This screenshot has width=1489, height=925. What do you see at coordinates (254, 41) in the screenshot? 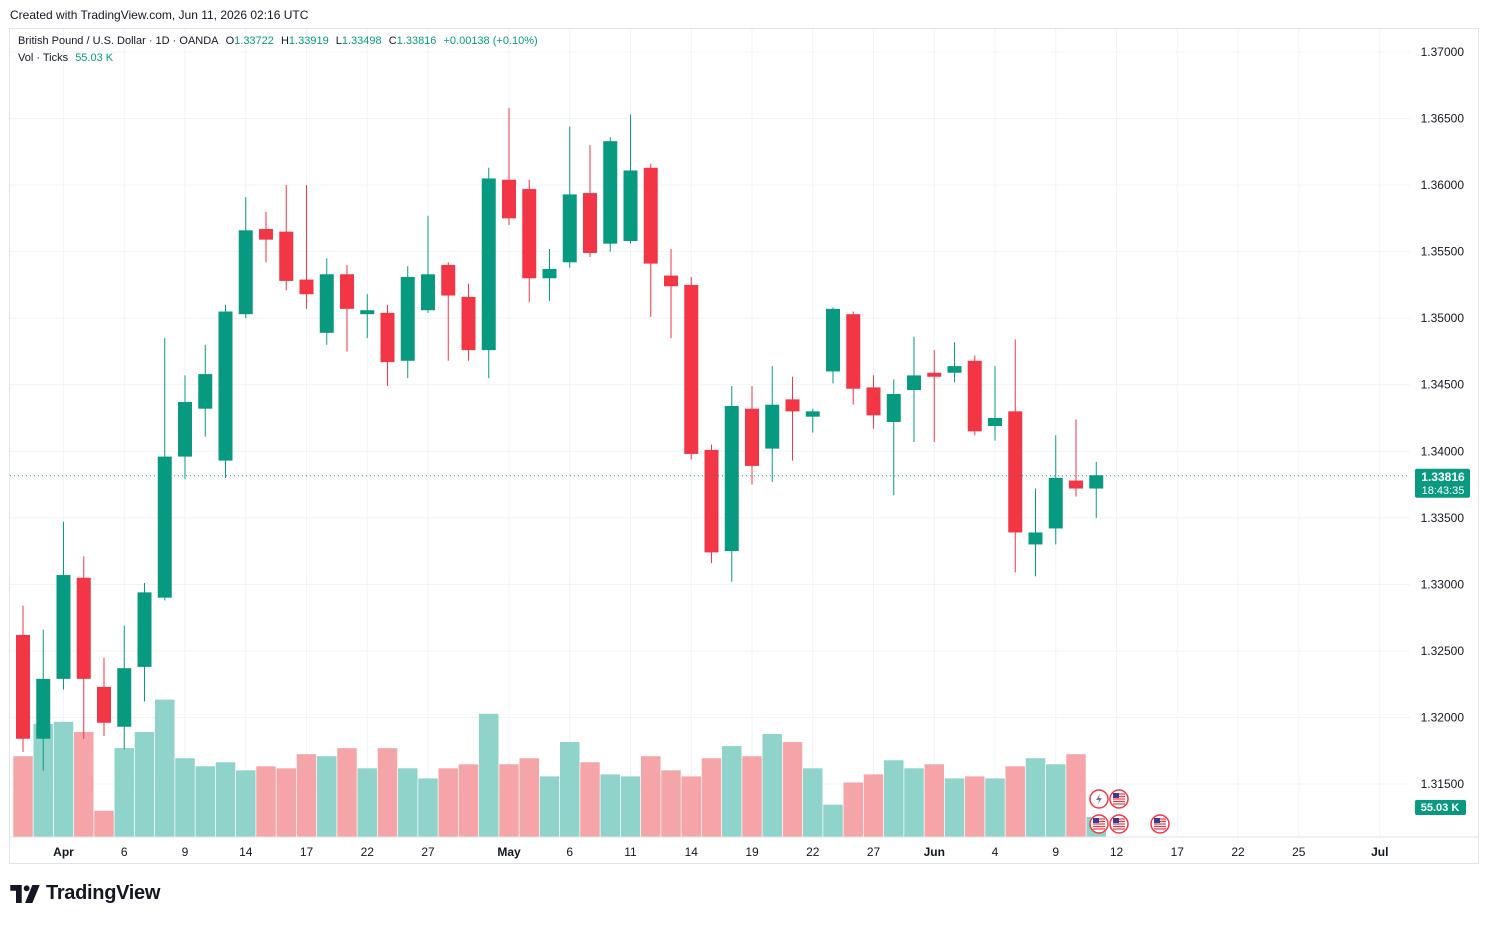
I see `open-value: 1.33722` at bounding box center [254, 41].